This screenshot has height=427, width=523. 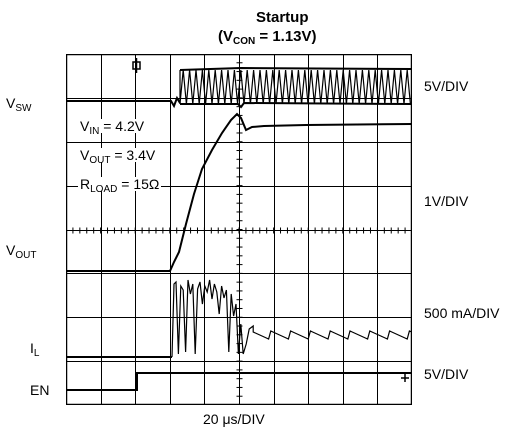 I want to click on scale-label-vout: 1V/DIV, so click(x=446, y=201).